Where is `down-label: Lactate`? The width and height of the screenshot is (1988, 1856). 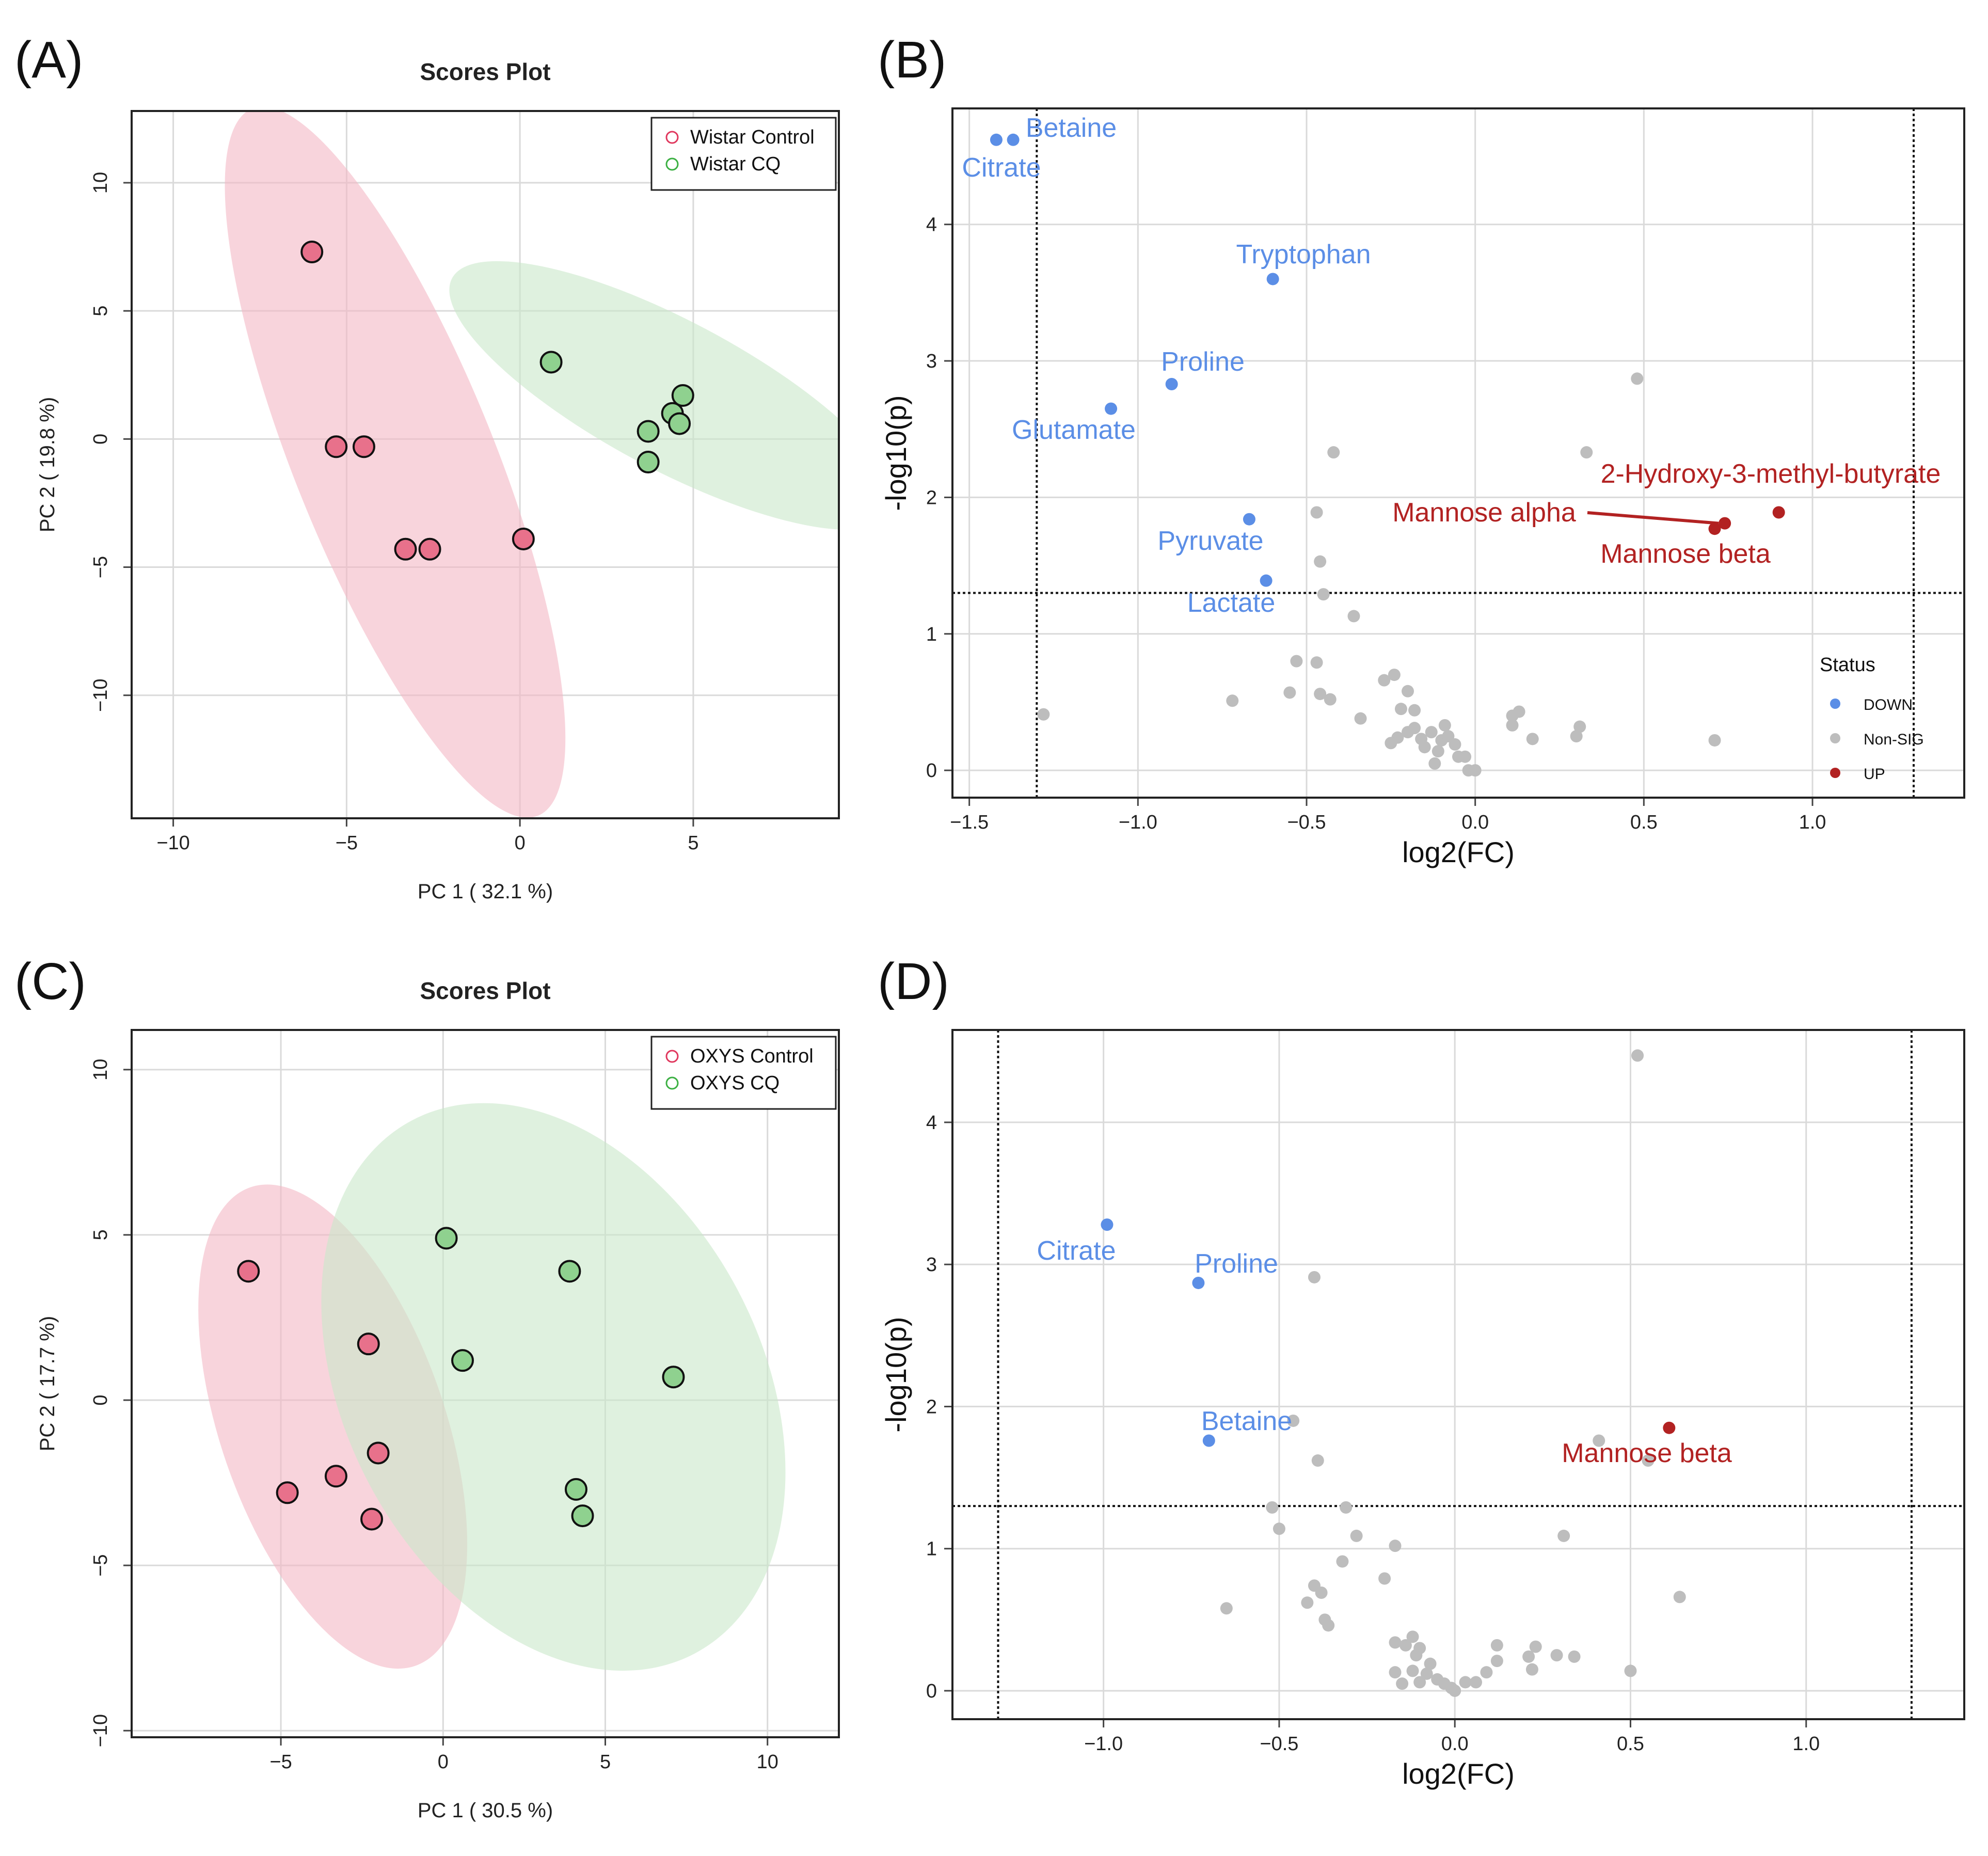 down-label: Lactate is located at coordinates (1232, 603).